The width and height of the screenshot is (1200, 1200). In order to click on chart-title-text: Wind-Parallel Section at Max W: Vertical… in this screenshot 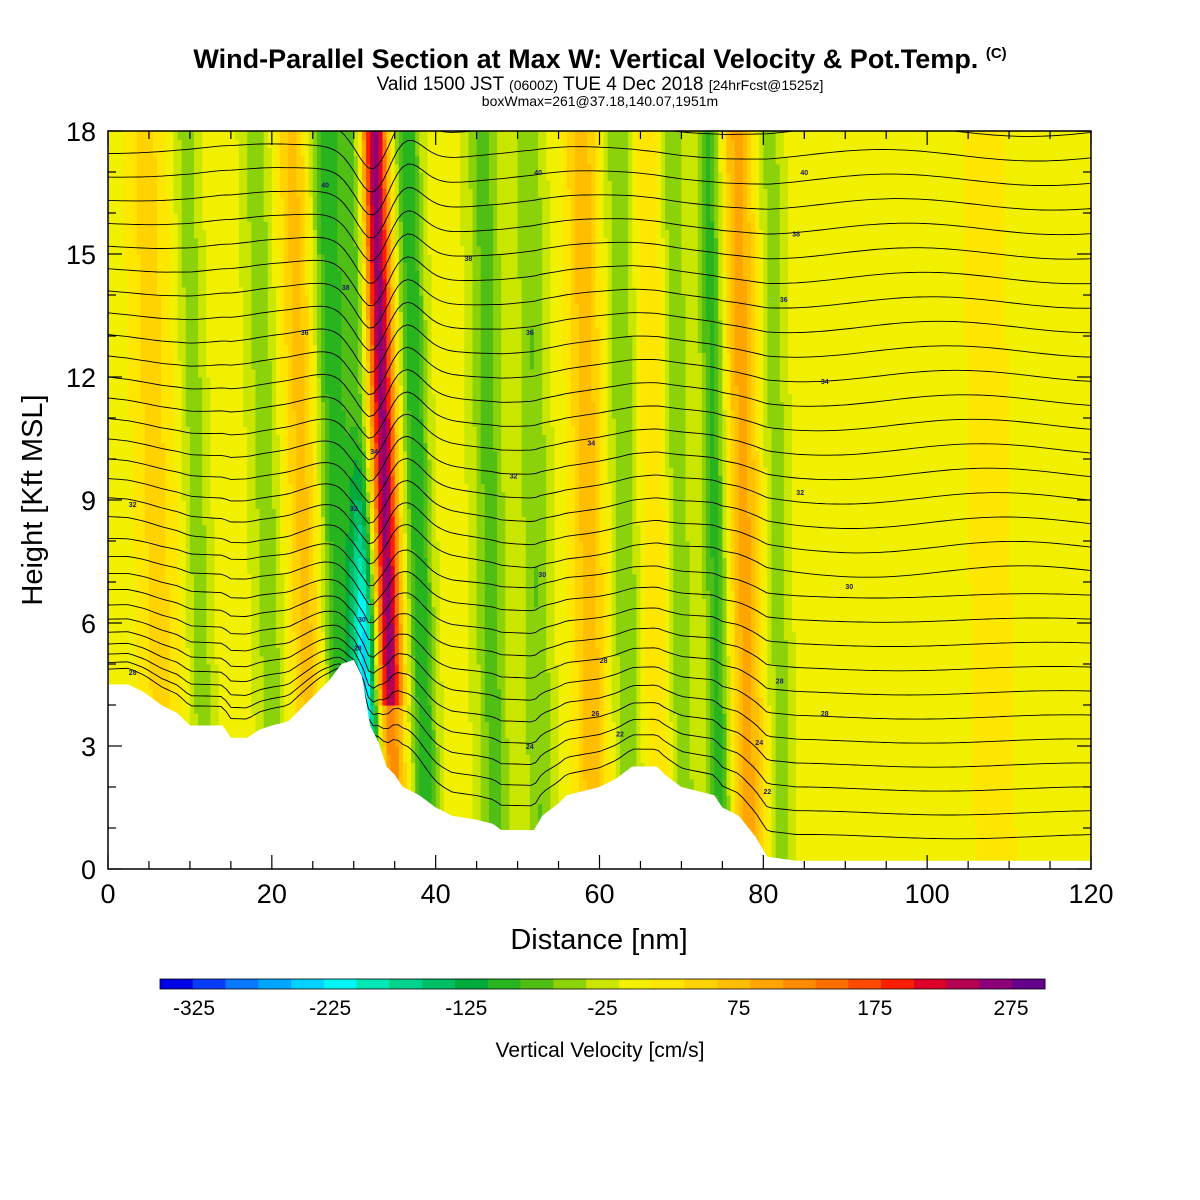, I will do `click(585, 59)`.